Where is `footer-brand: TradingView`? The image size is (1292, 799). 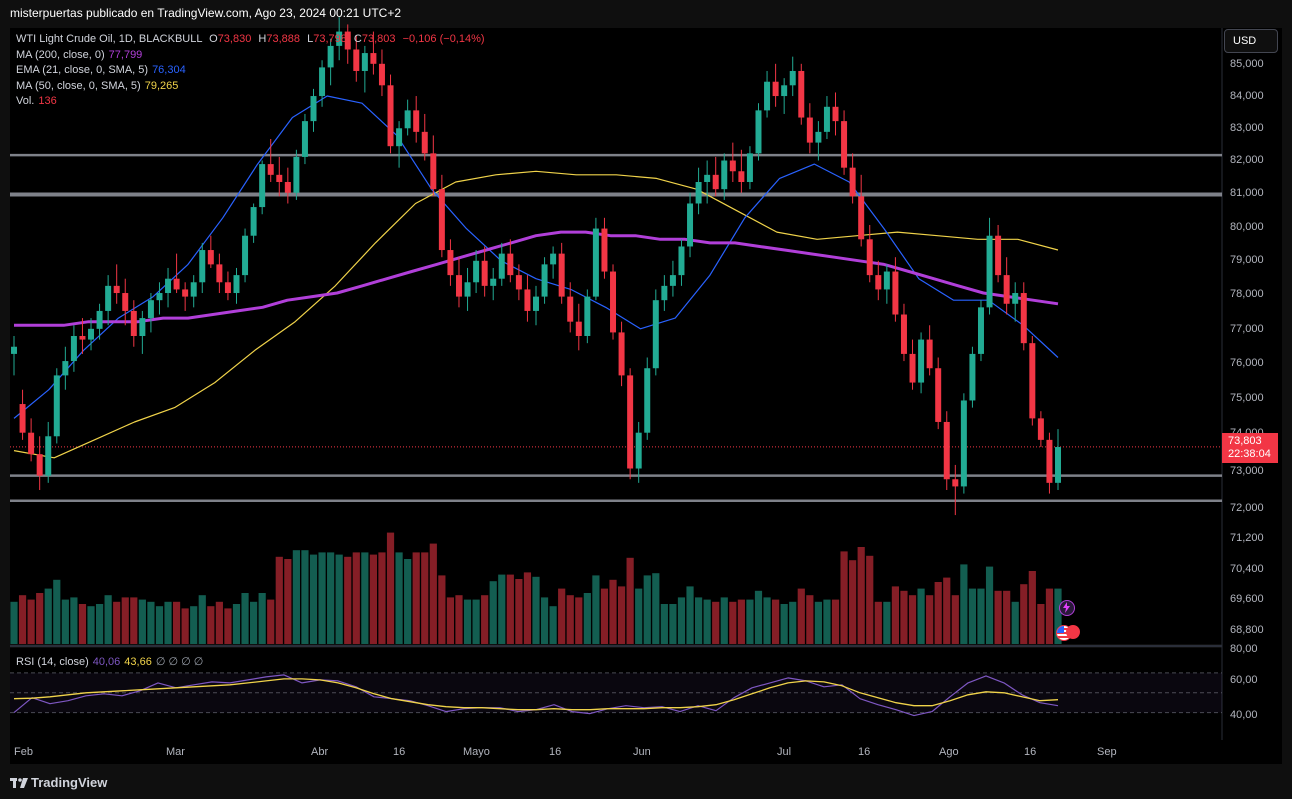
footer-brand: TradingView is located at coordinates (58, 782).